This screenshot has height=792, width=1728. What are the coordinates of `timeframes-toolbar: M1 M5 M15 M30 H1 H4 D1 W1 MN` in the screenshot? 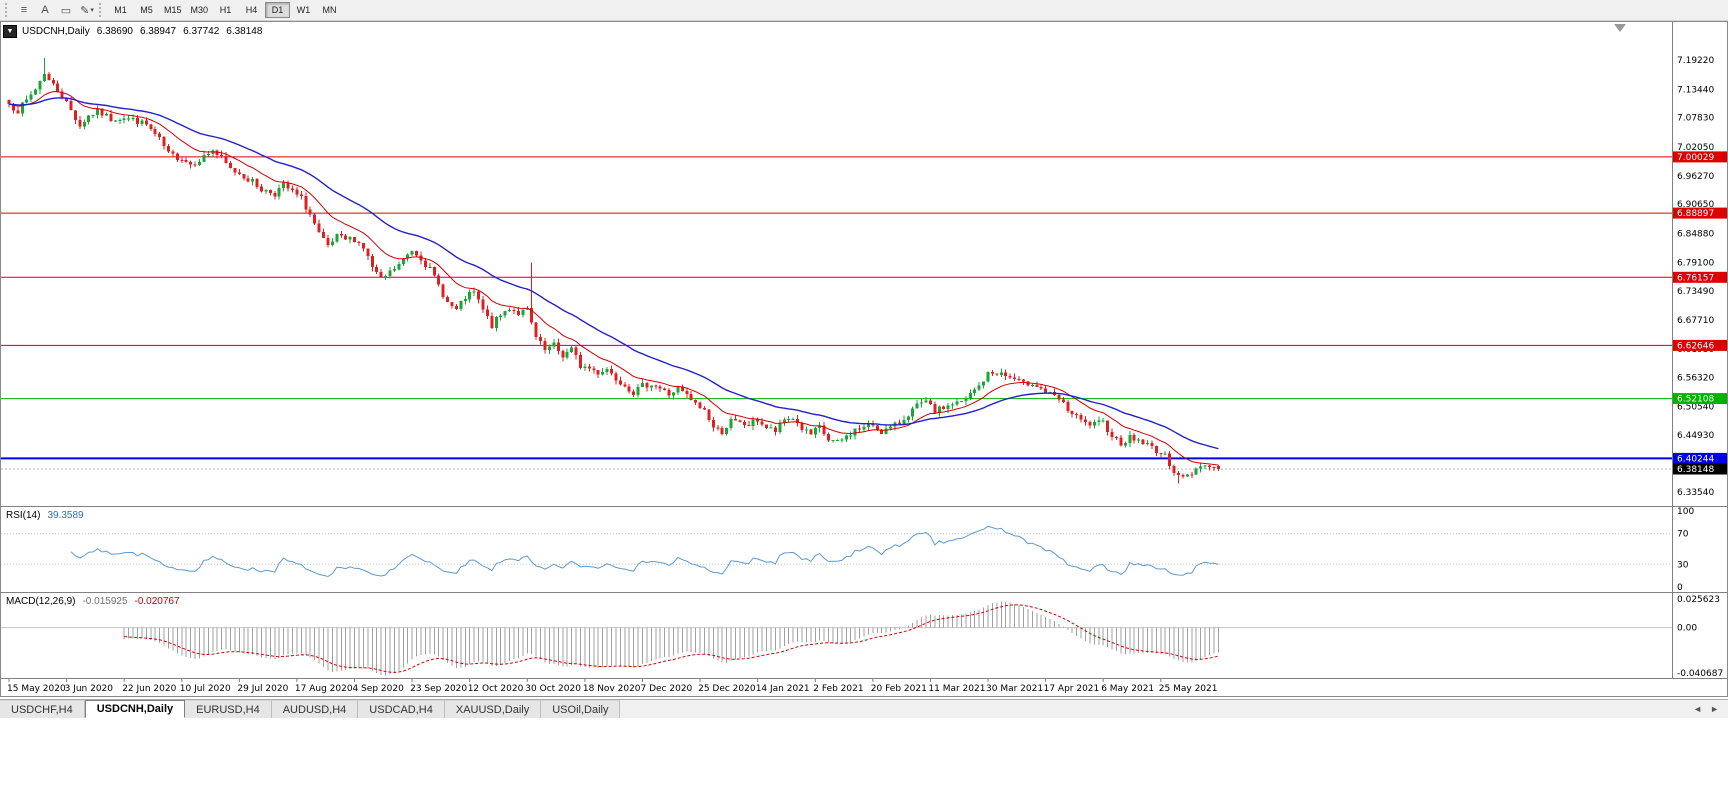 It's located at (225, 10).